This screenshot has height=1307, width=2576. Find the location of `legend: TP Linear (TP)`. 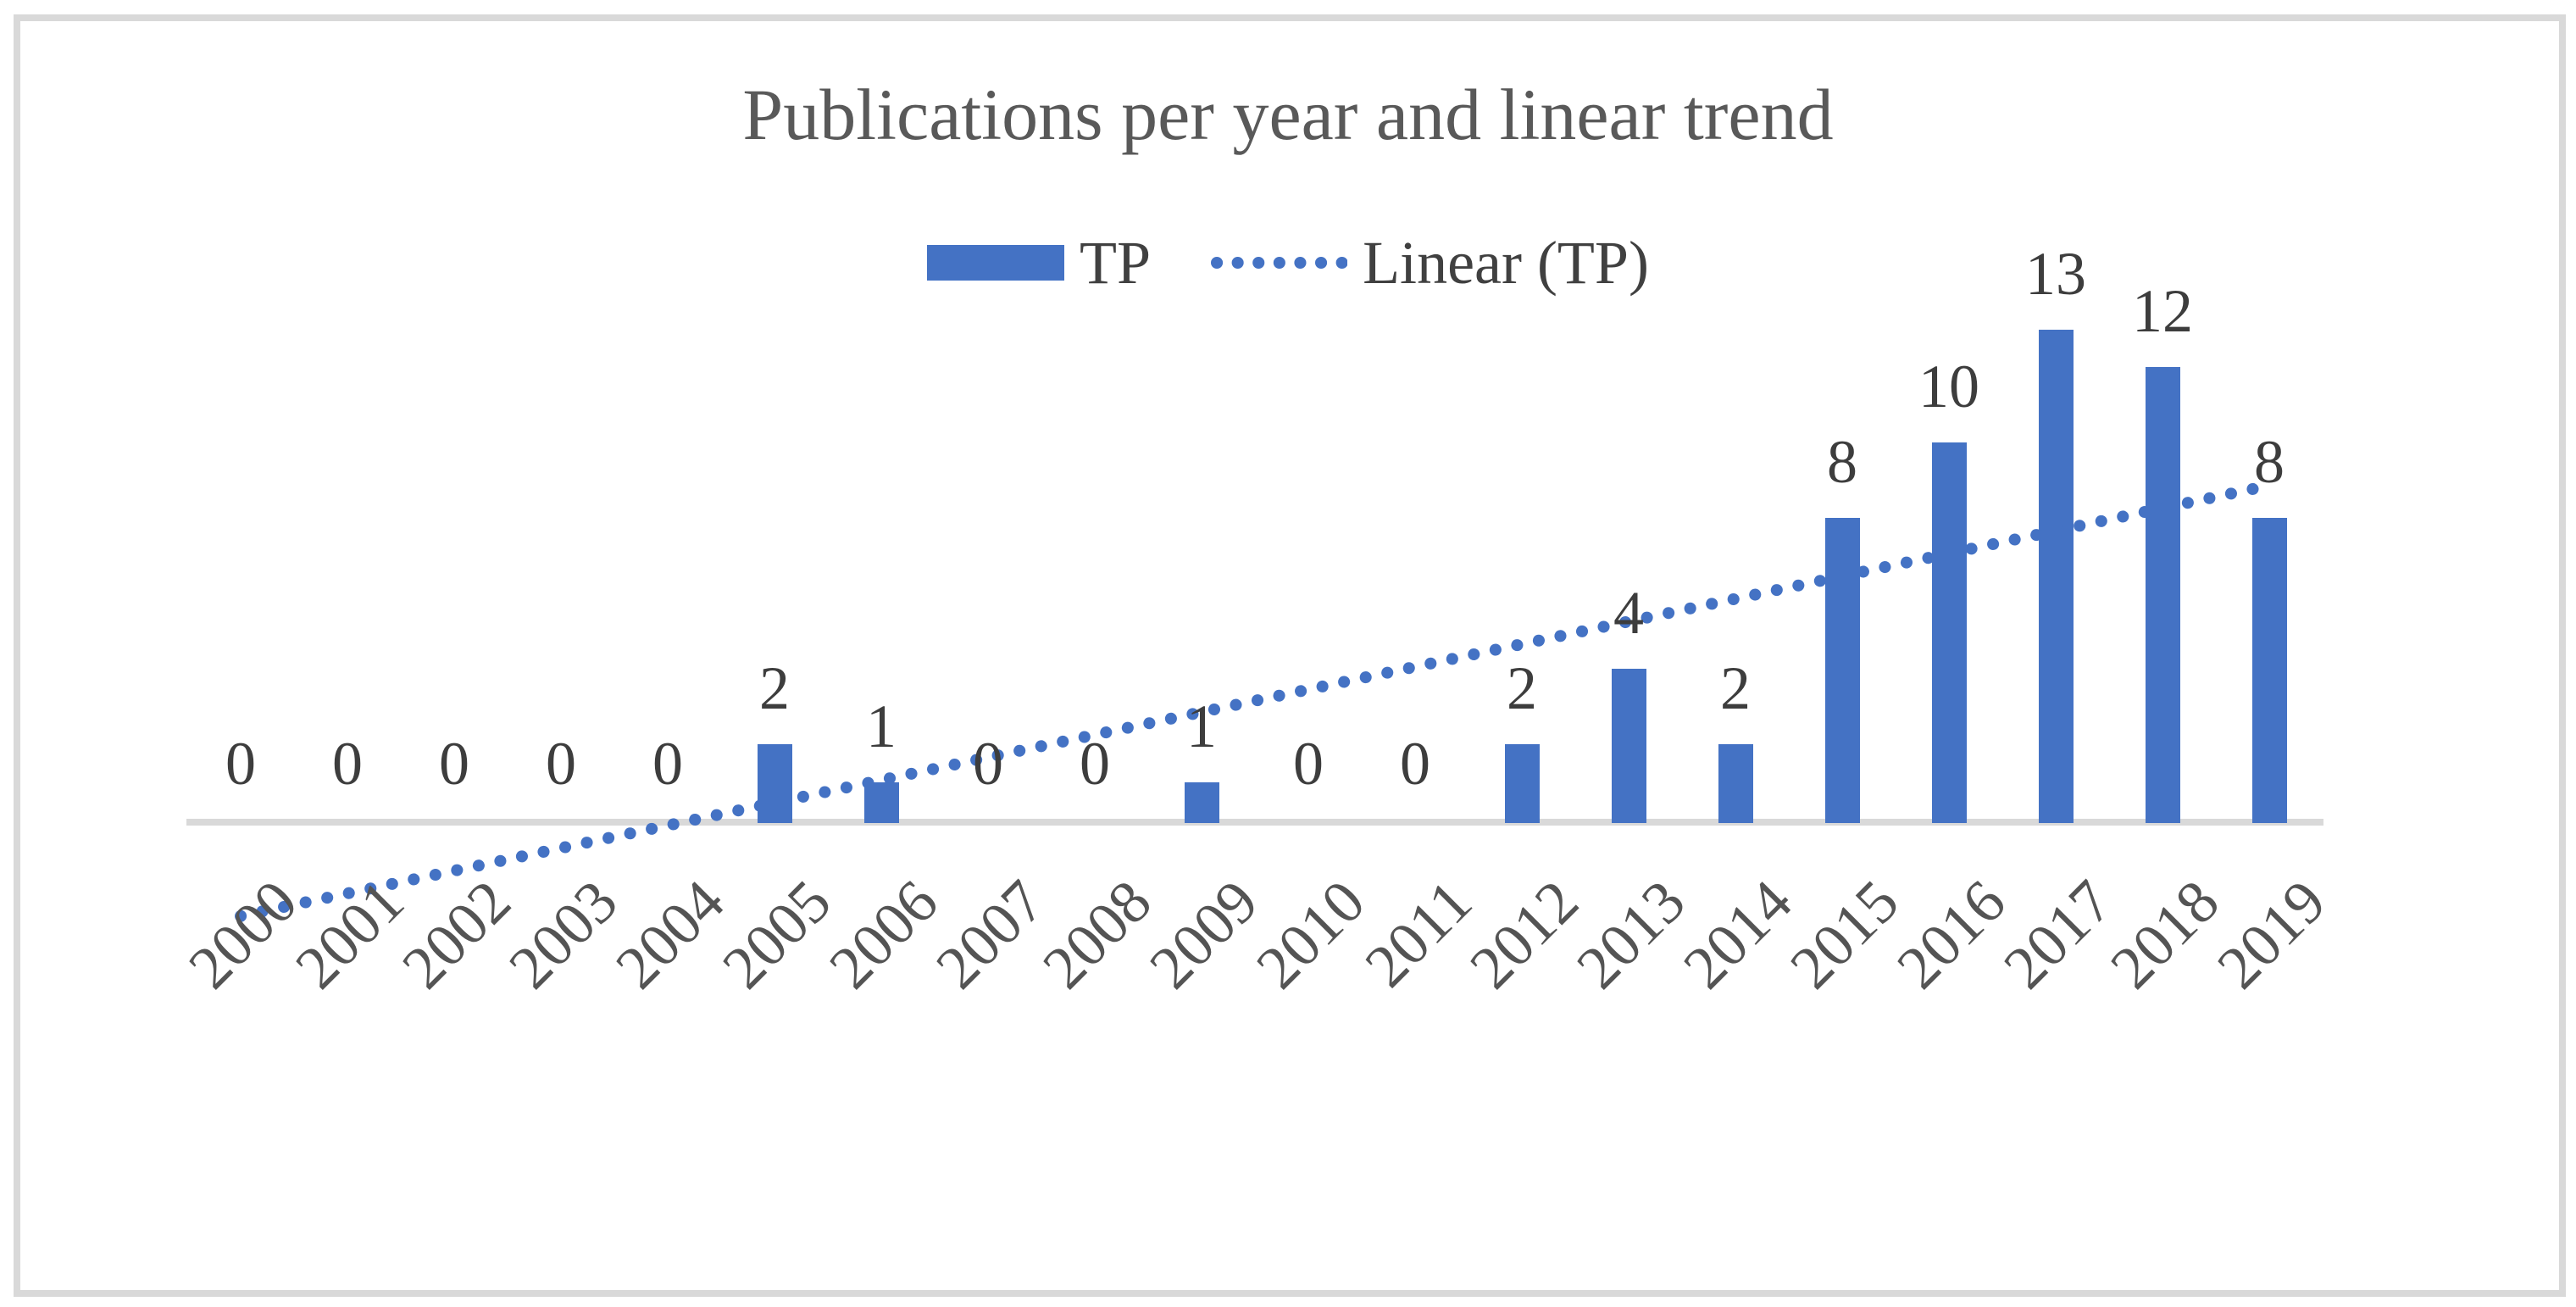

legend: TP Linear (TP) is located at coordinates (1288, 263).